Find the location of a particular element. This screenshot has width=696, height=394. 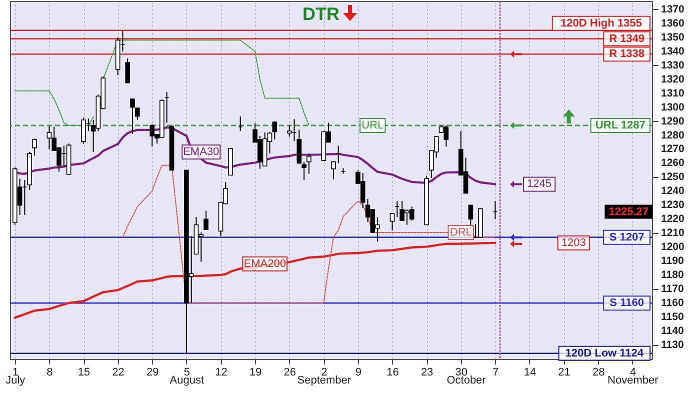

y-tick-label: 1180 is located at coordinates (672, 275).